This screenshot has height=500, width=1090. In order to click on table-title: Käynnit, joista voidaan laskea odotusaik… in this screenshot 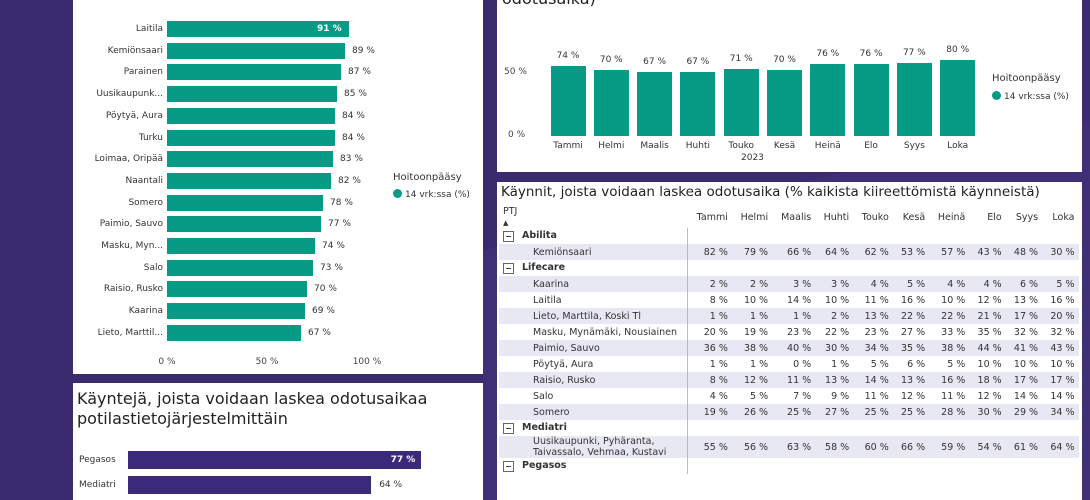, I will do `click(770, 192)`.